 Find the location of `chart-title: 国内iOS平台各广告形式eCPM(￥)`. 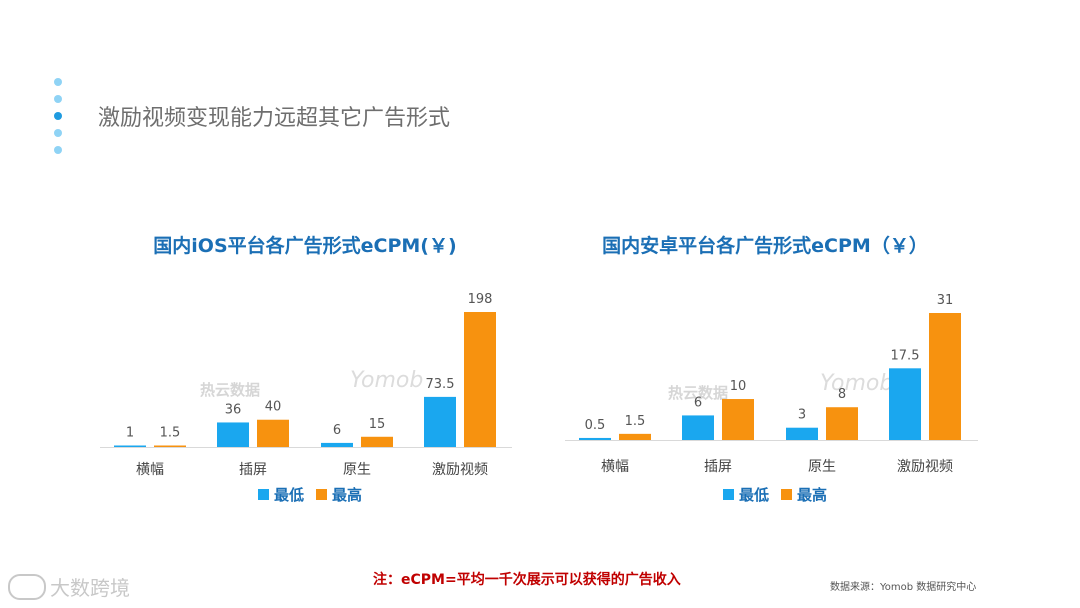

chart-title: 国内iOS平台各广告形式eCPM(￥) is located at coordinates (304, 245).